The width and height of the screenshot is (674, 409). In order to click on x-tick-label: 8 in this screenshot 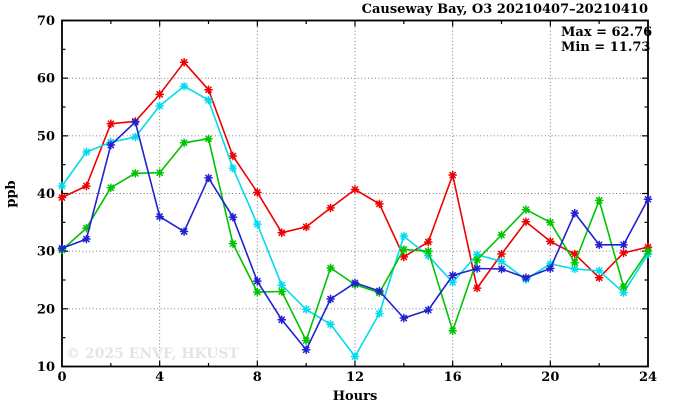, I will do `click(257, 377)`.